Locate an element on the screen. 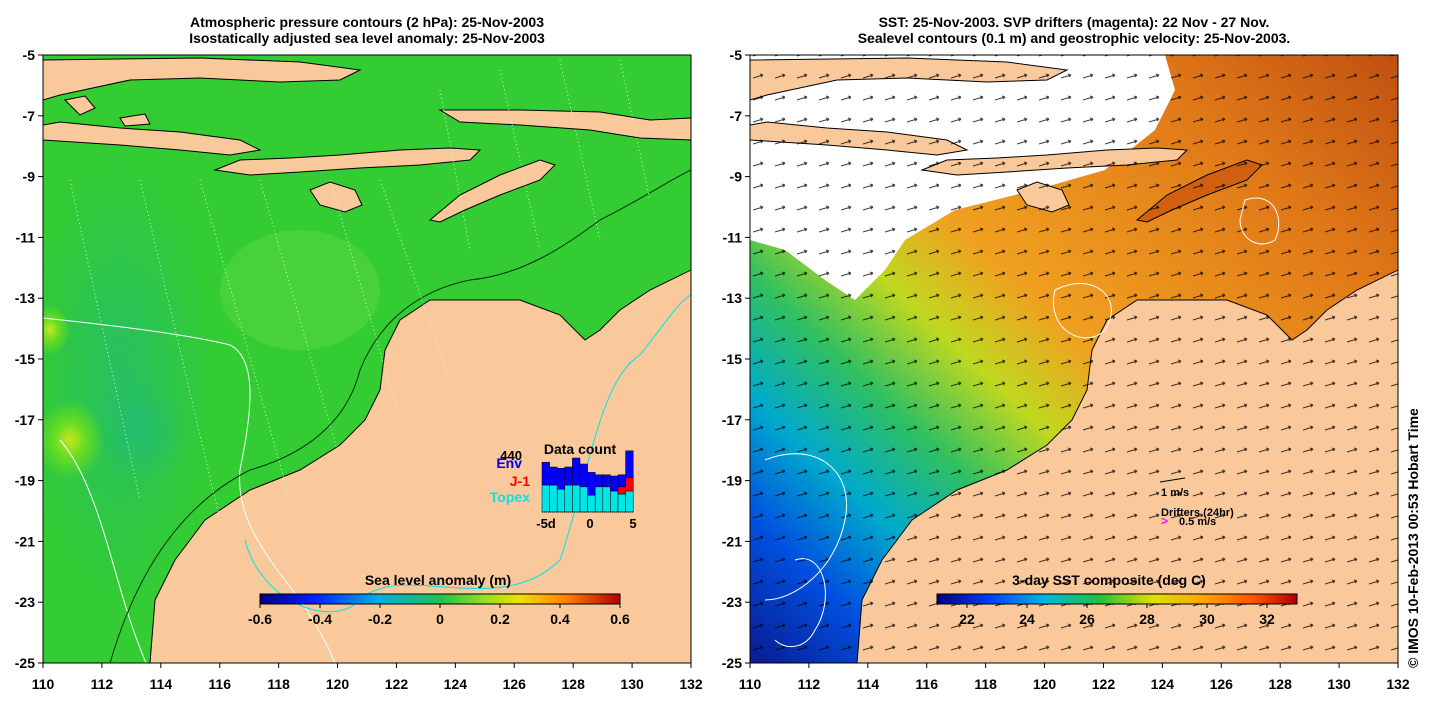 The image size is (1440, 710). coastline-contour is located at coordinates (467, 453).